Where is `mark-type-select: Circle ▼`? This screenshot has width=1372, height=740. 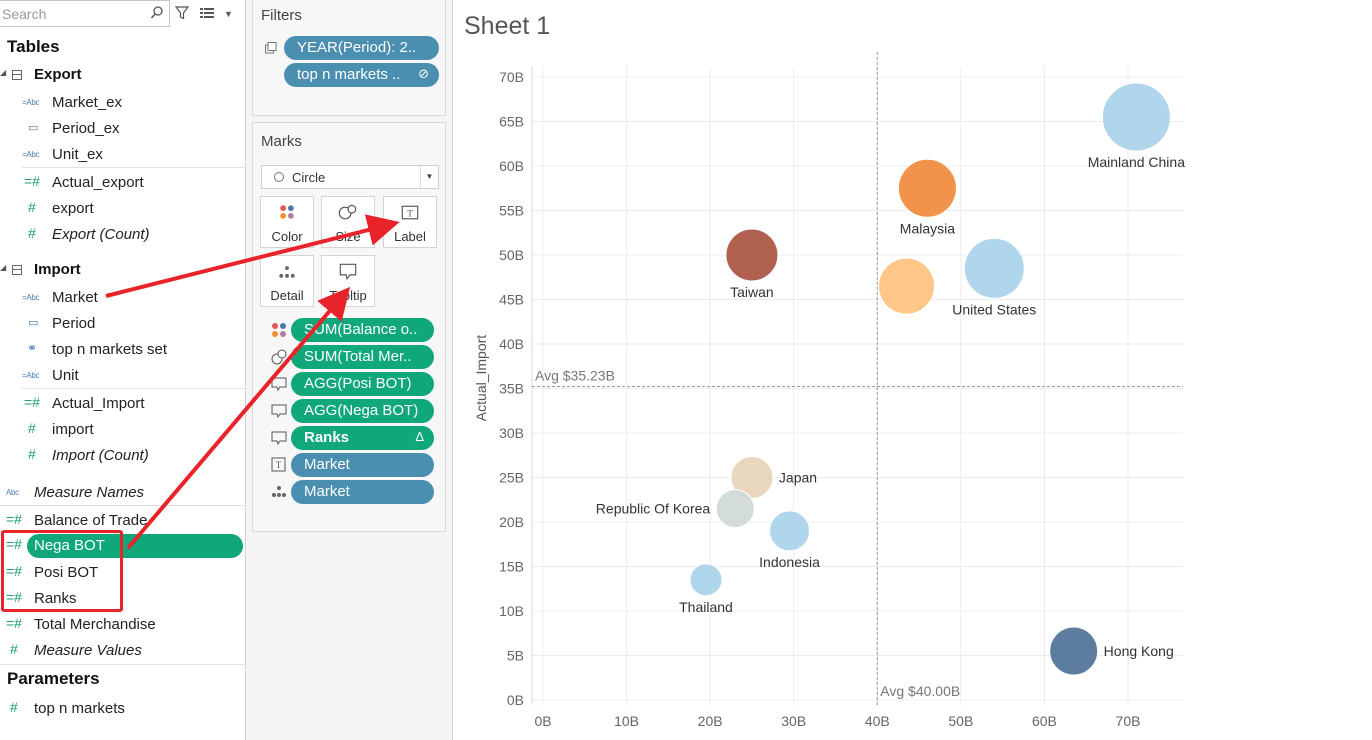 mark-type-select: Circle ▼ is located at coordinates (350, 177).